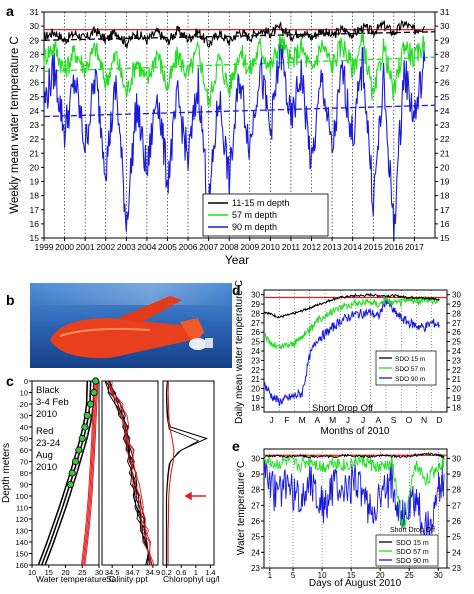 This screenshot has width=474, height=594. I want to click on y-tick-label-right-a-3: 18, so click(445, 196).